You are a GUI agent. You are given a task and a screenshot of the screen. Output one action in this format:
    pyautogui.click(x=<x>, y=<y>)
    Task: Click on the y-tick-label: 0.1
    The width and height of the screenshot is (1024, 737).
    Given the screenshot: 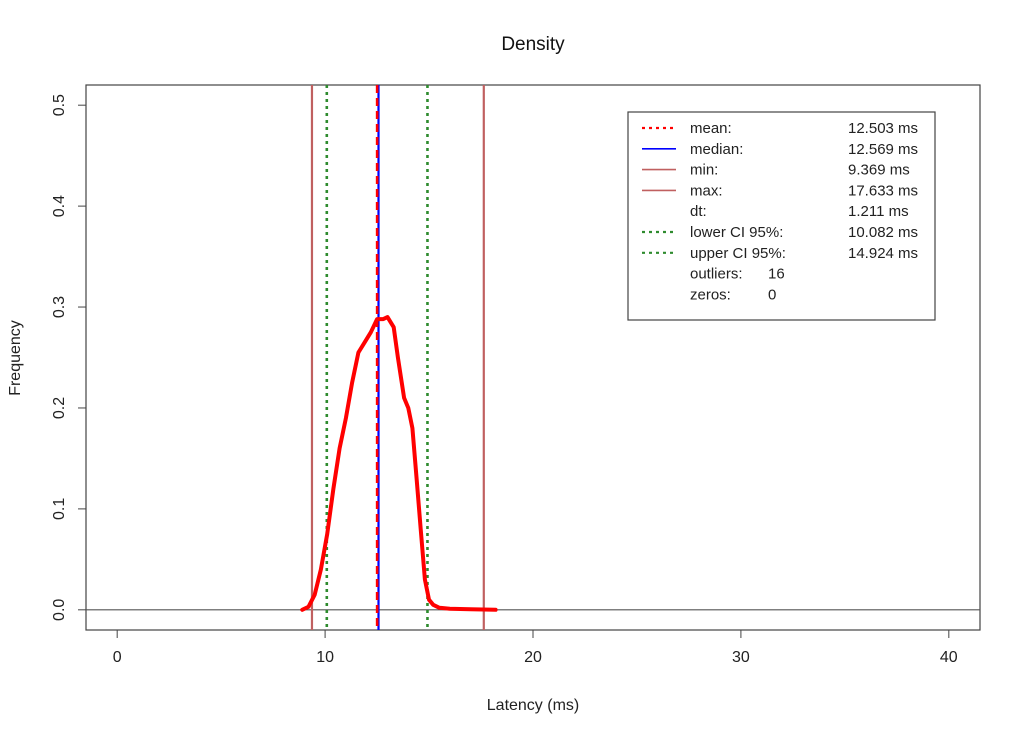 What is the action you would take?
    pyautogui.click(x=59, y=509)
    